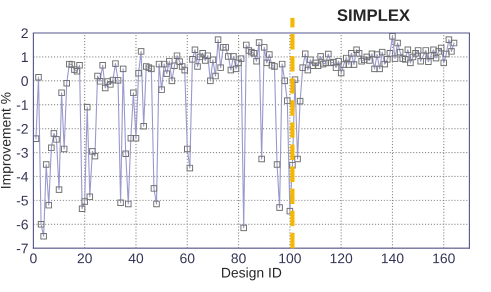 This screenshot has width=491, height=292. Describe the element at coordinates (373, 15) in the screenshot. I see `text: SIMPLEX` at that location.